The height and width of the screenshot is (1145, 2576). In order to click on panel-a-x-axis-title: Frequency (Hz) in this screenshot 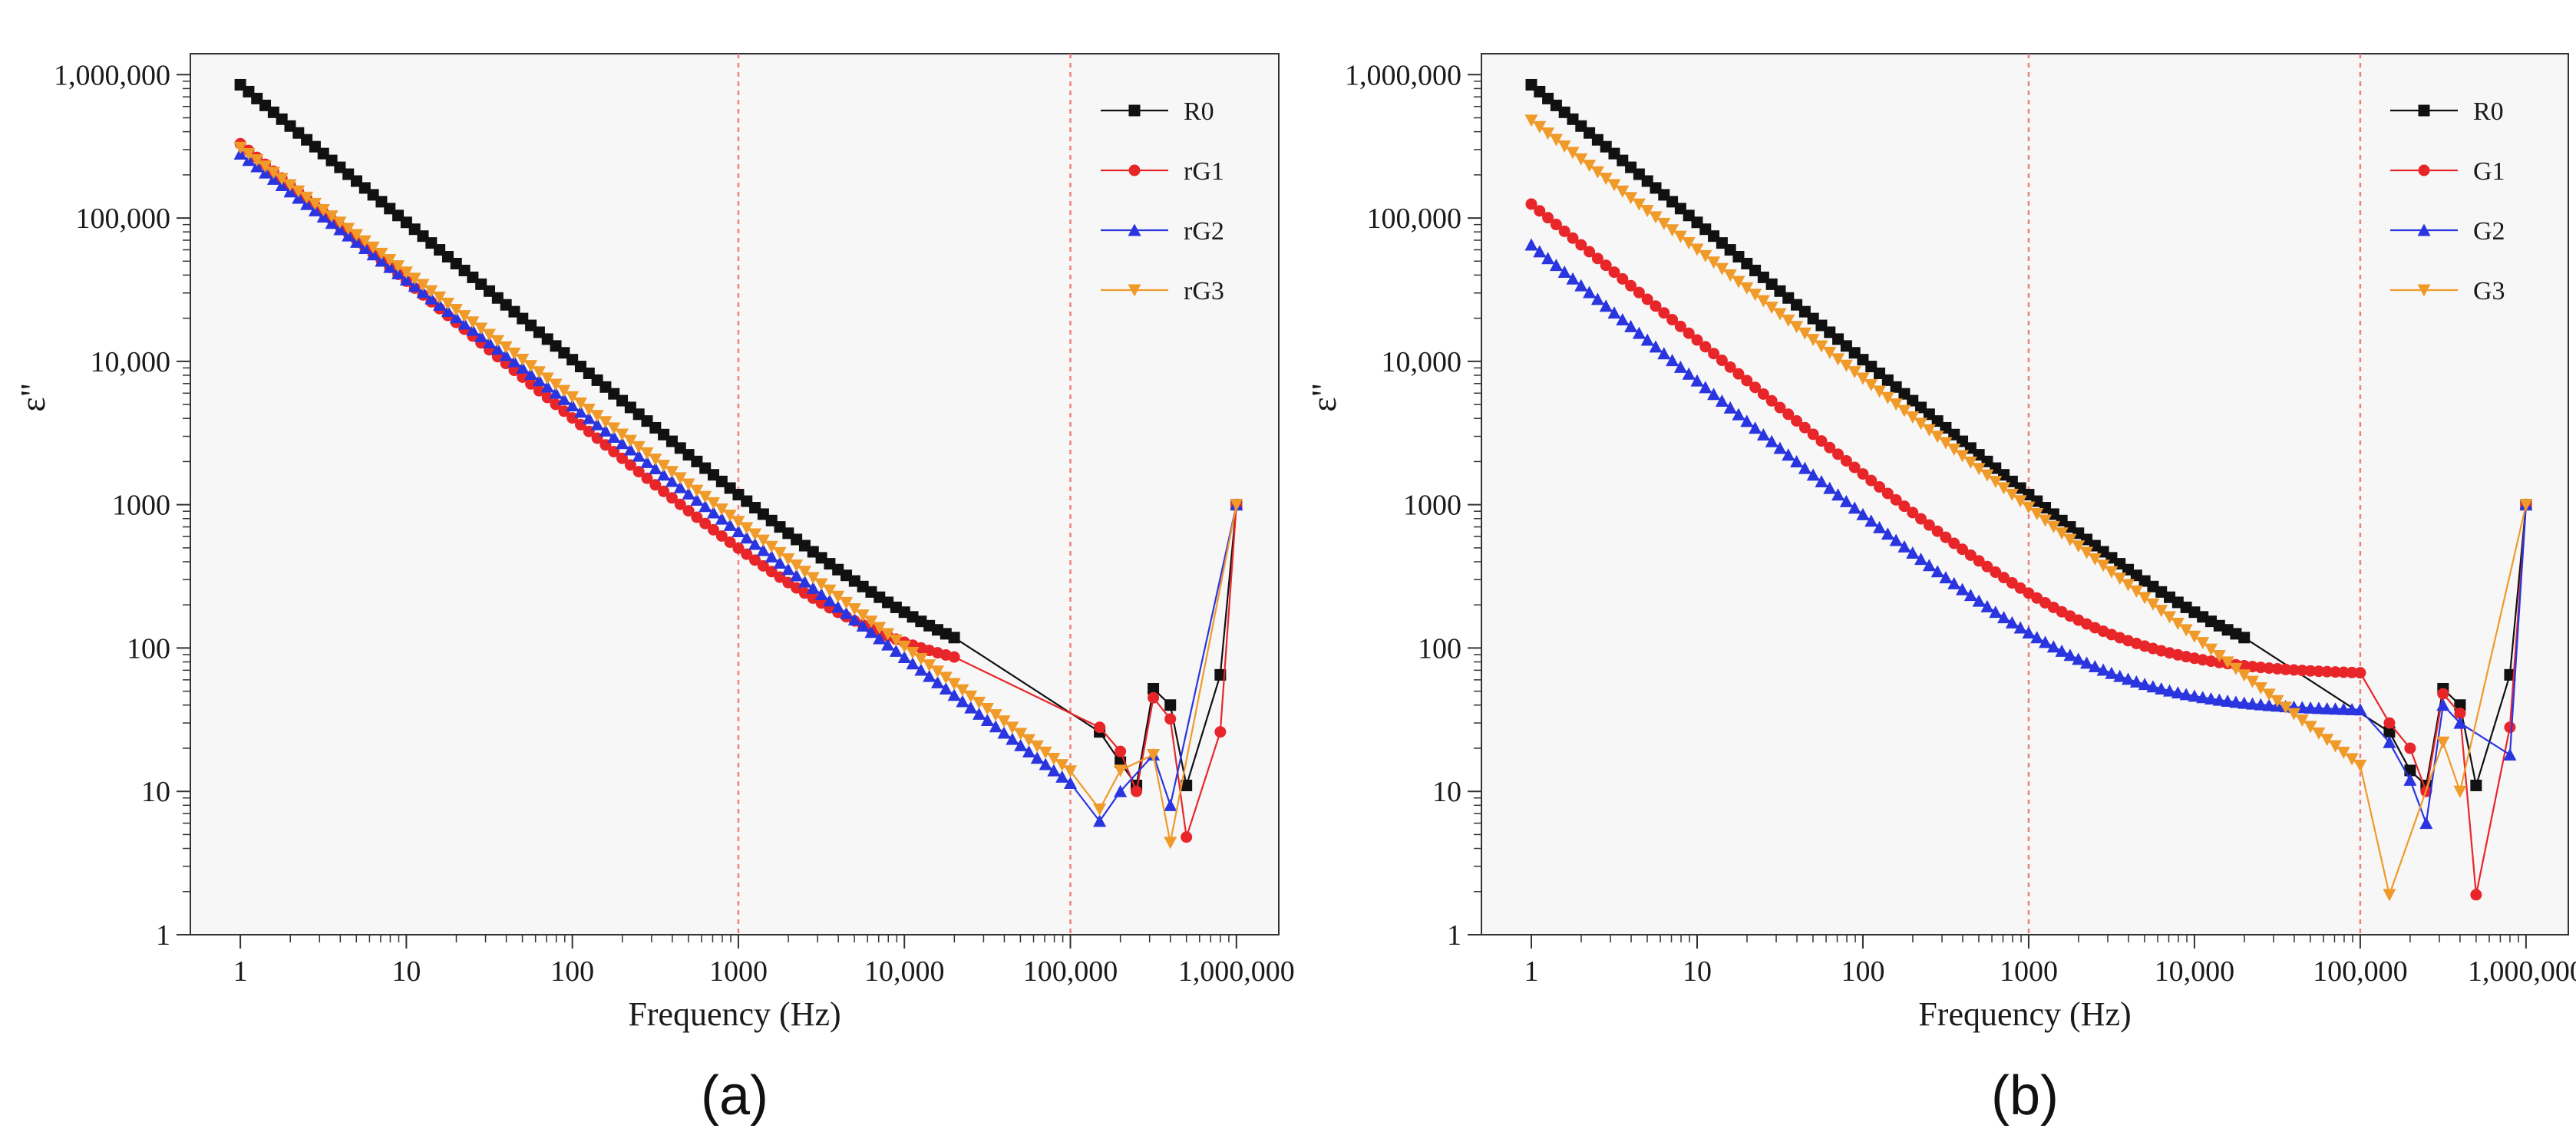, I will do `click(734, 1014)`.